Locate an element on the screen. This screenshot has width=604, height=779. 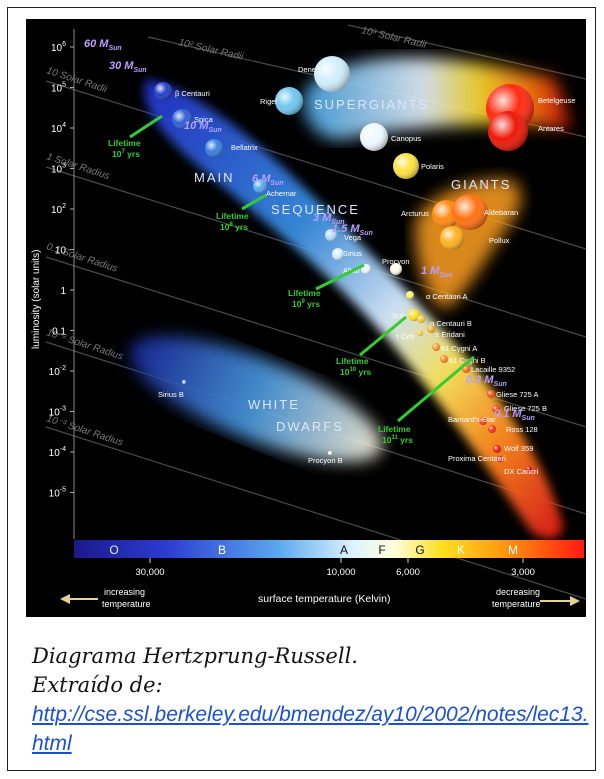
star-label-sirius: Sirius is located at coordinates (352, 253).